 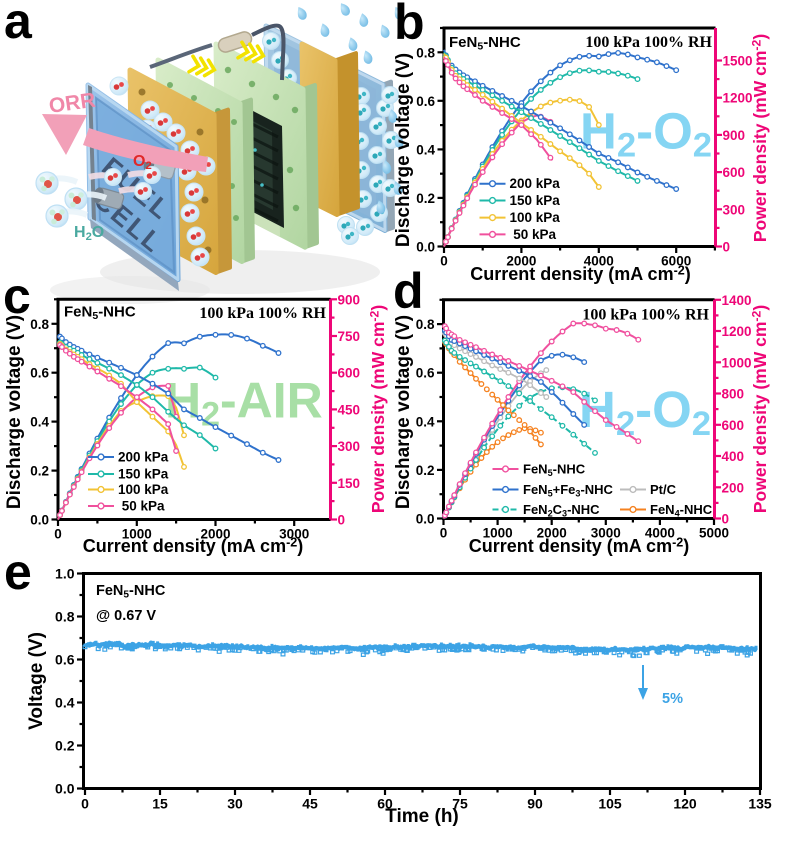 I want to click on svg-text: e, so click(x=18, y=572).